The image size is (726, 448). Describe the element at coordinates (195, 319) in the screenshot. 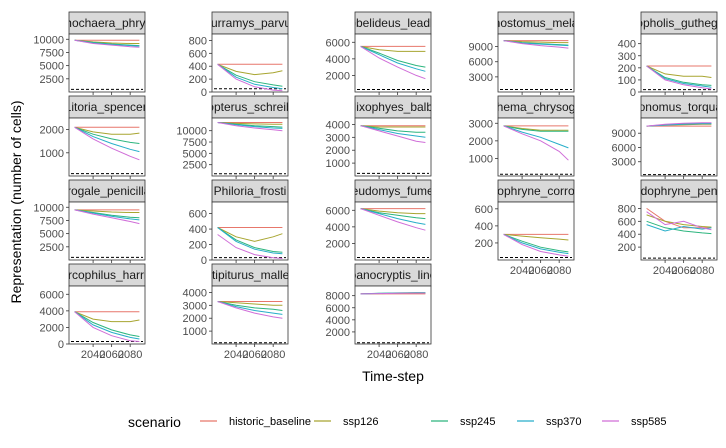

I see `y-tick-label: 2000` at that location.